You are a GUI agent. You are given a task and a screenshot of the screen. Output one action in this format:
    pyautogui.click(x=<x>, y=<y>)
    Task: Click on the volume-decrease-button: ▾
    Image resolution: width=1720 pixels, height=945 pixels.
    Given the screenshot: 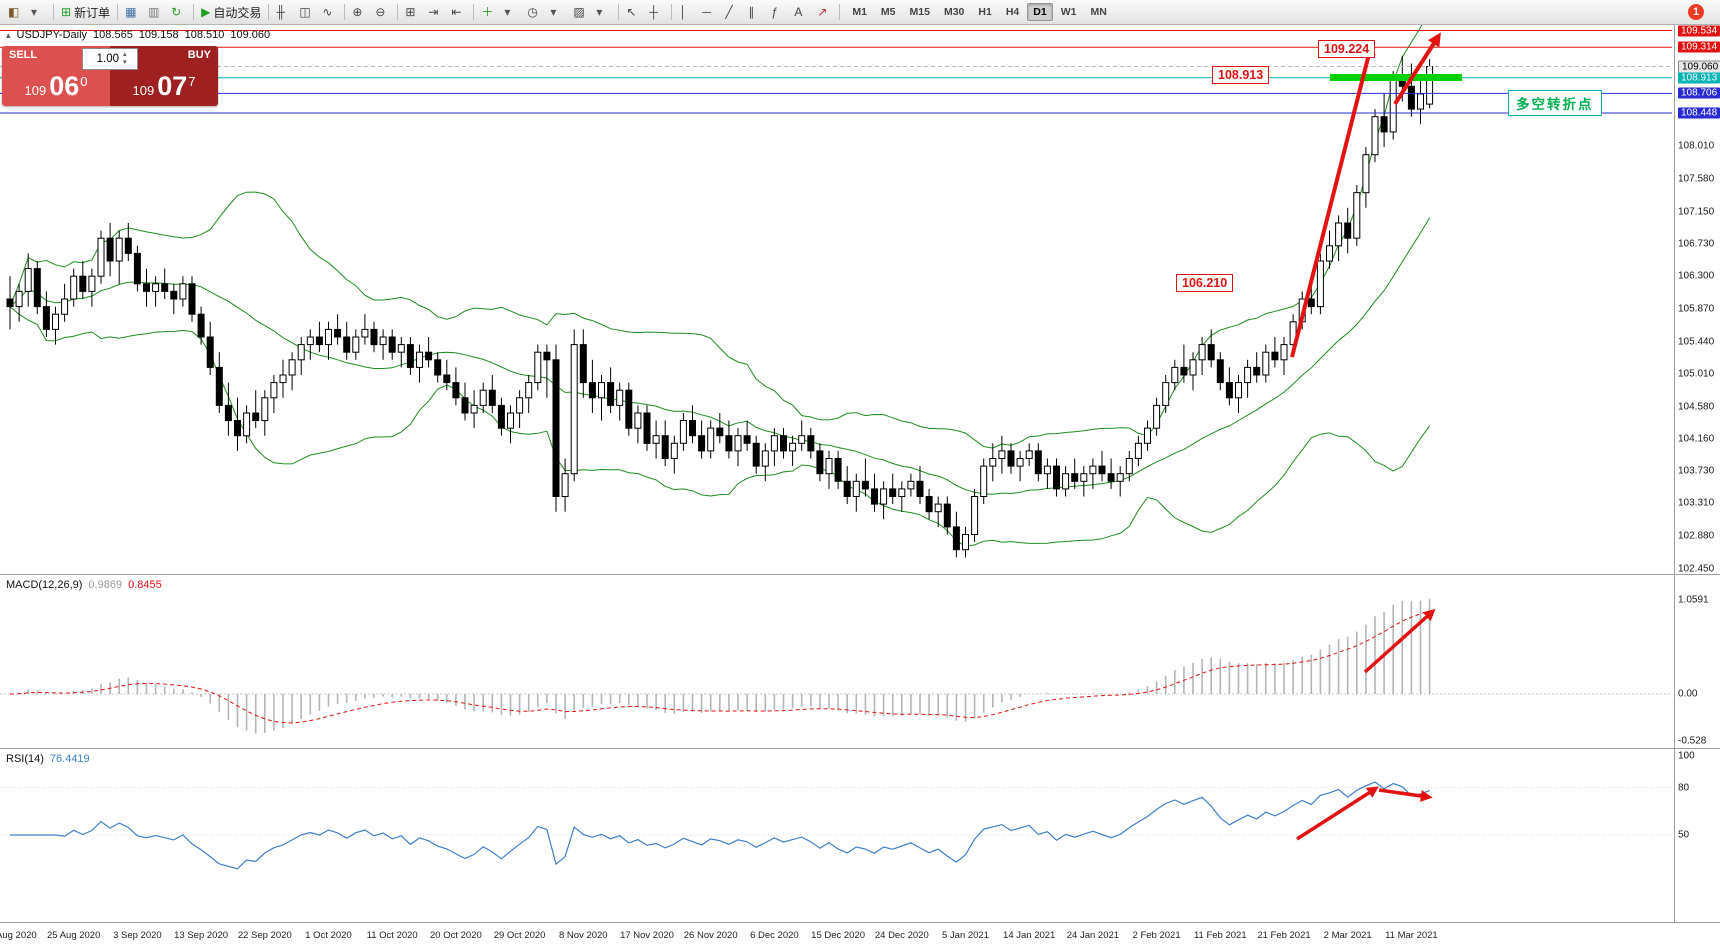 What is the action you would take?
    pyautogui.click(x=125, y=62)
    